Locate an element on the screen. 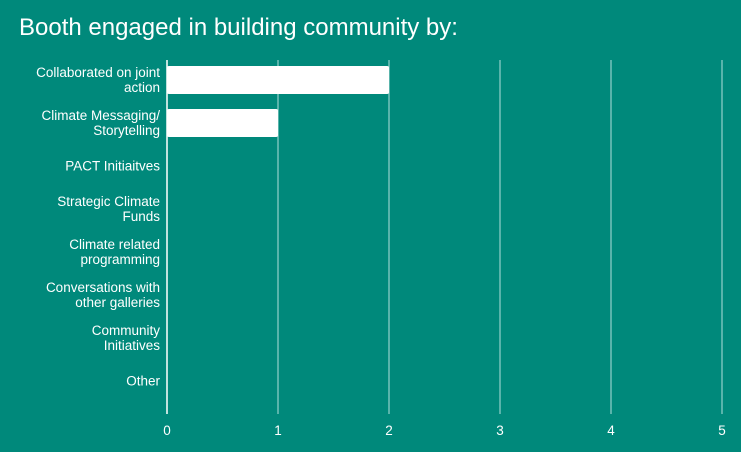 This screenshot has width=741, height=452. x-tick-label: 3 is located at coordinates (500, 430).